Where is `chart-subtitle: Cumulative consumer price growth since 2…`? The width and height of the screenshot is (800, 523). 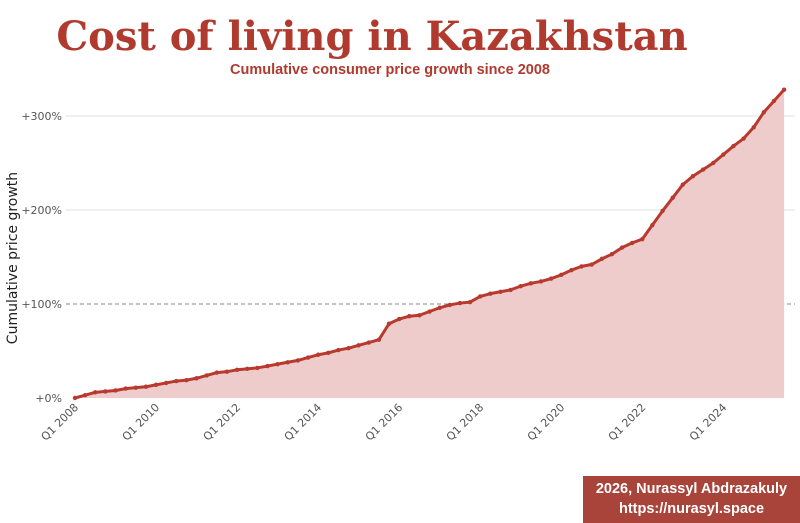
chart-subtitle: Cumulative consumer price growth since 2… is located at coordinates (390, 70).